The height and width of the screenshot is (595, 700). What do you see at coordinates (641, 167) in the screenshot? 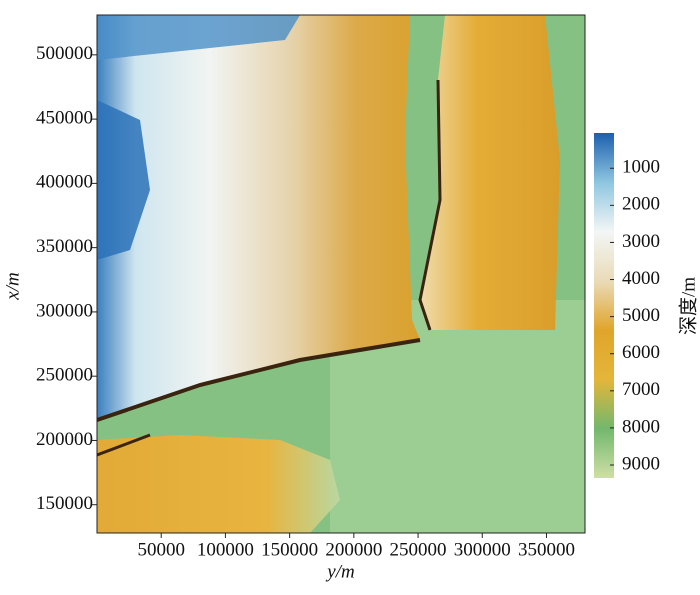
I see `colorbar-tick-label: 1000` at bounding box center [641, 167].